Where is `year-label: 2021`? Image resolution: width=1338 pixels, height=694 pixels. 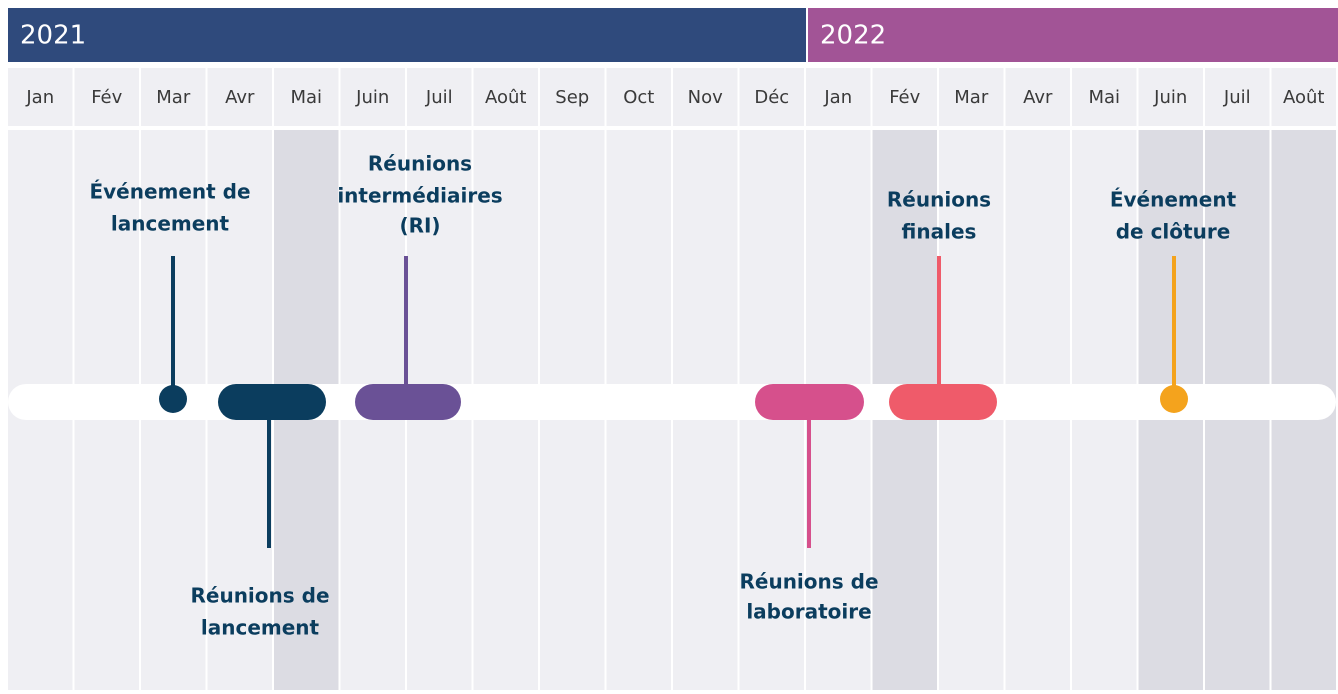 year-label: 2021 is located at coordinates (53, 36).